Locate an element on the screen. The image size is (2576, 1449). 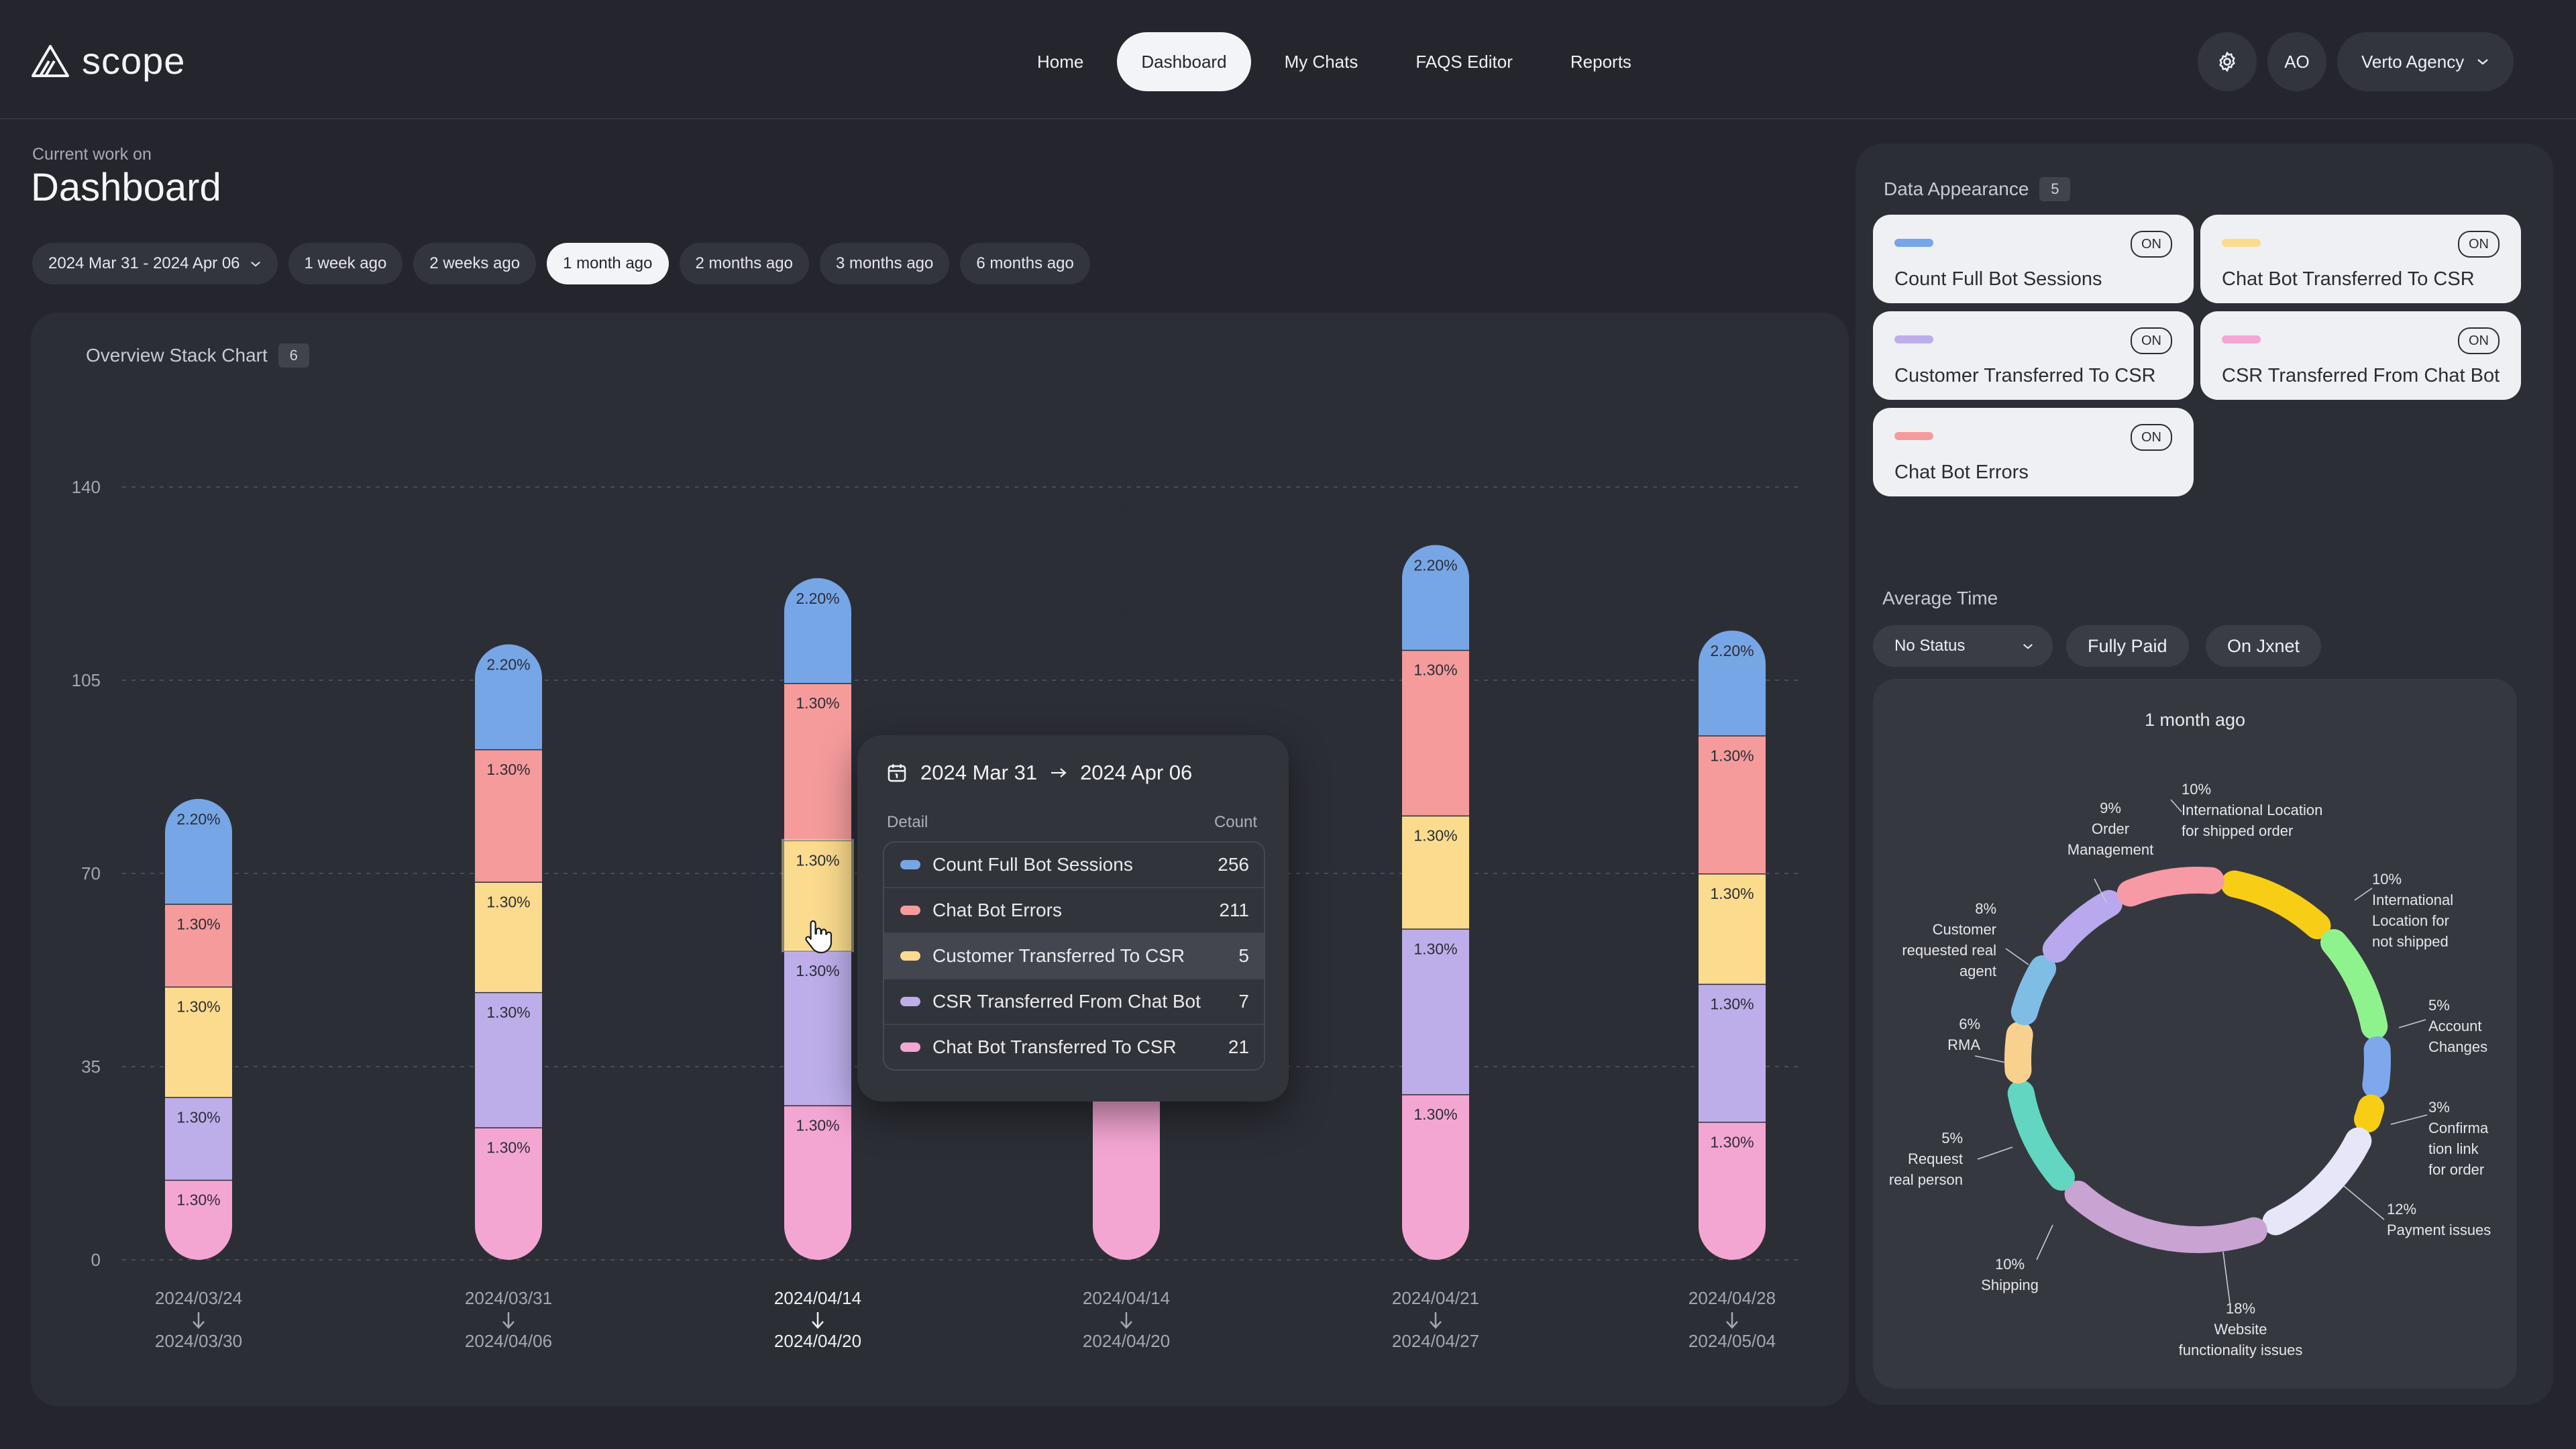
nav-faqs-editor: FAQS Editor is located at coordinates (1464, 61).